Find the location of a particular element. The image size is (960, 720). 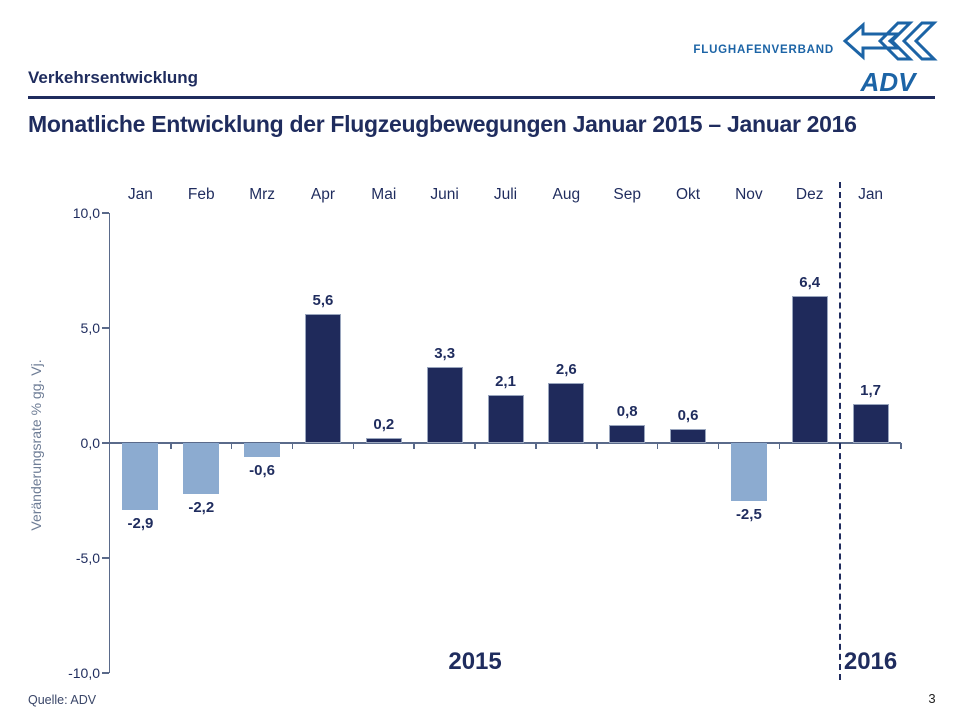

year-label-2016: 2016 is located at coordinates (870, 661).